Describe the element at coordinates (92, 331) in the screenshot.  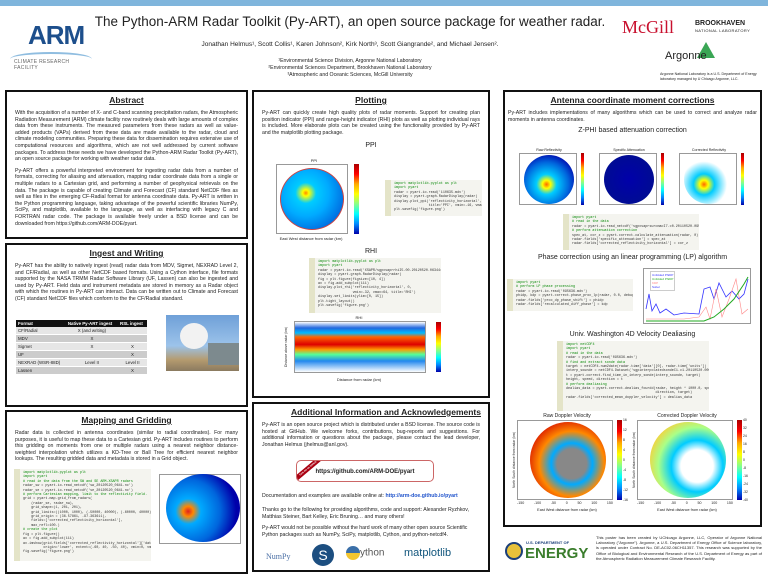
I see `table-cell: X (and writing)` at that location.